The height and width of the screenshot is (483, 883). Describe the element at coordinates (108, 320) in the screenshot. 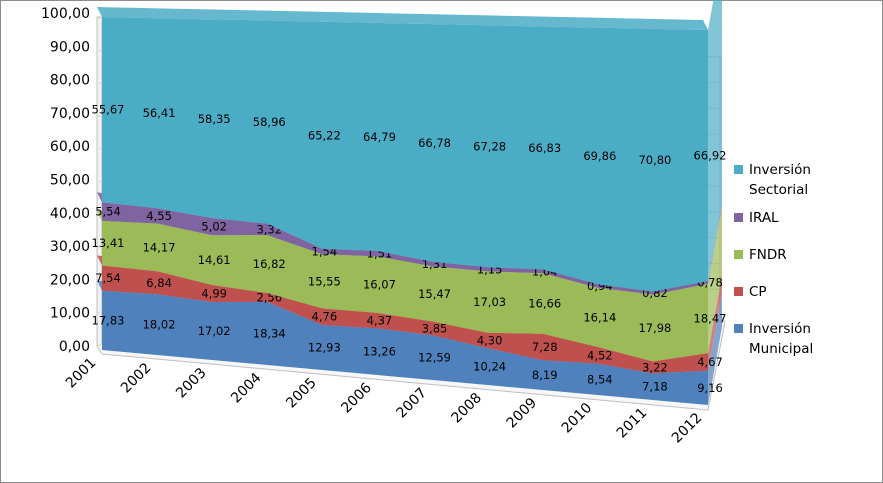

I see `data-label-inversion-municipal: 17,83` at that location.